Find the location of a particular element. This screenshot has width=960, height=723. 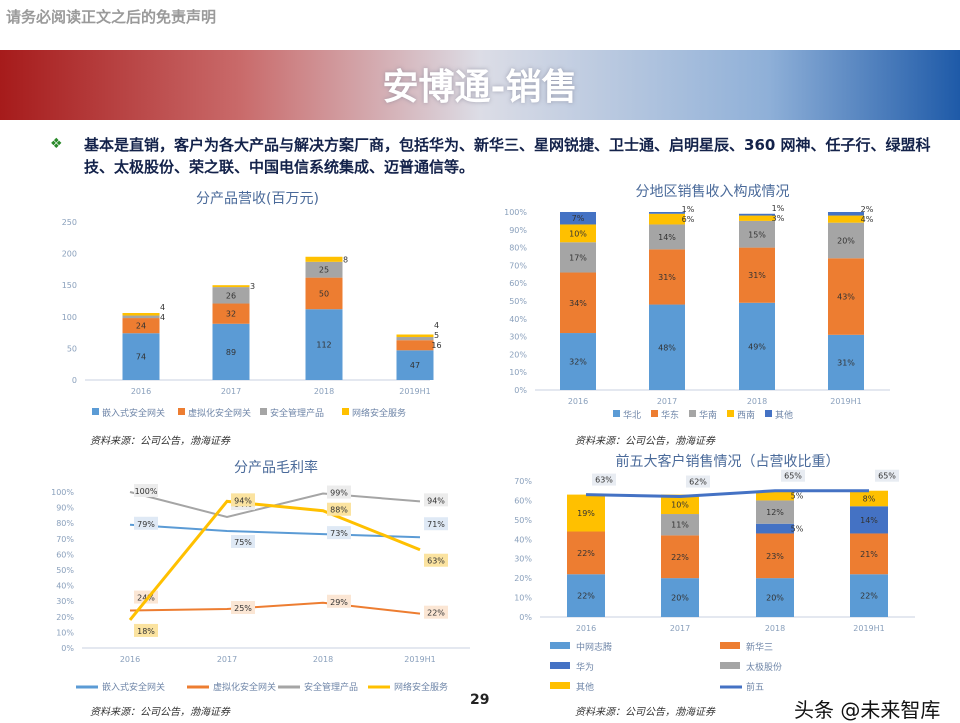

y-tick-label: 200 is located at coordinates (69, 254).